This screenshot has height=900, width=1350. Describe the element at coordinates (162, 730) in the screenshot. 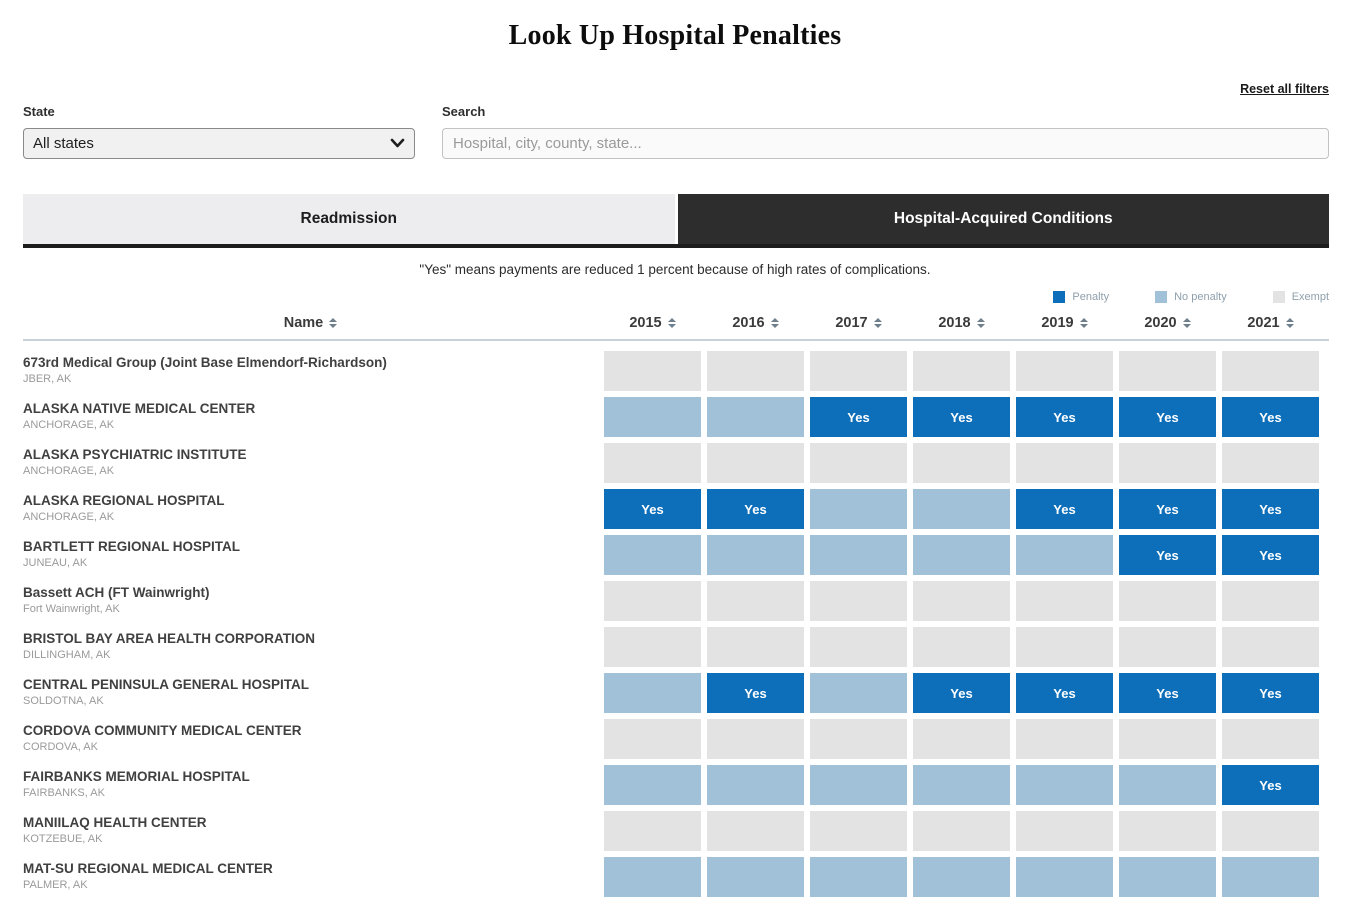

I see `hospital-name: CORDOVA COMMUNITY MEDICAL CENTER` at that location.